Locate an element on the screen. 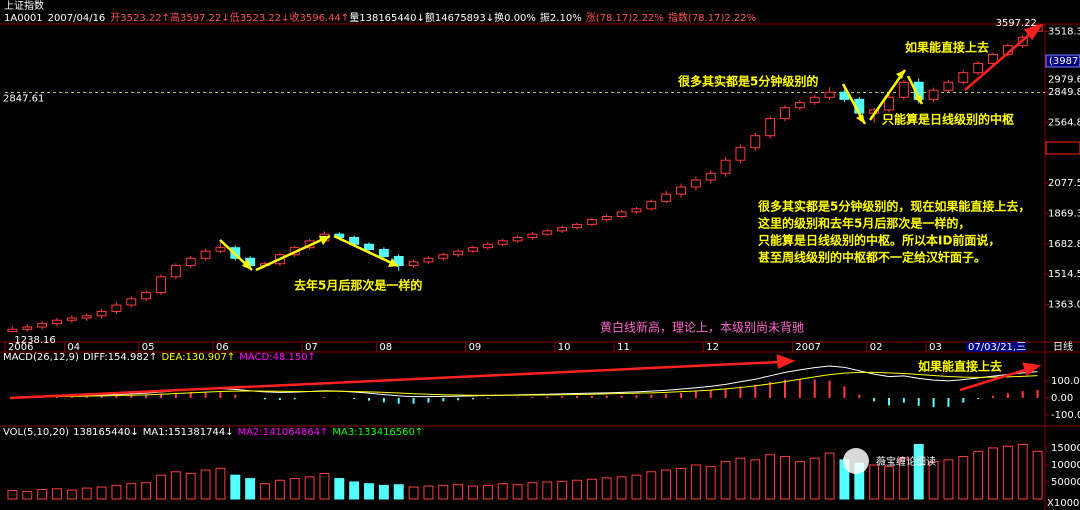  price-tag-box is located at coordinates (1062, 148).